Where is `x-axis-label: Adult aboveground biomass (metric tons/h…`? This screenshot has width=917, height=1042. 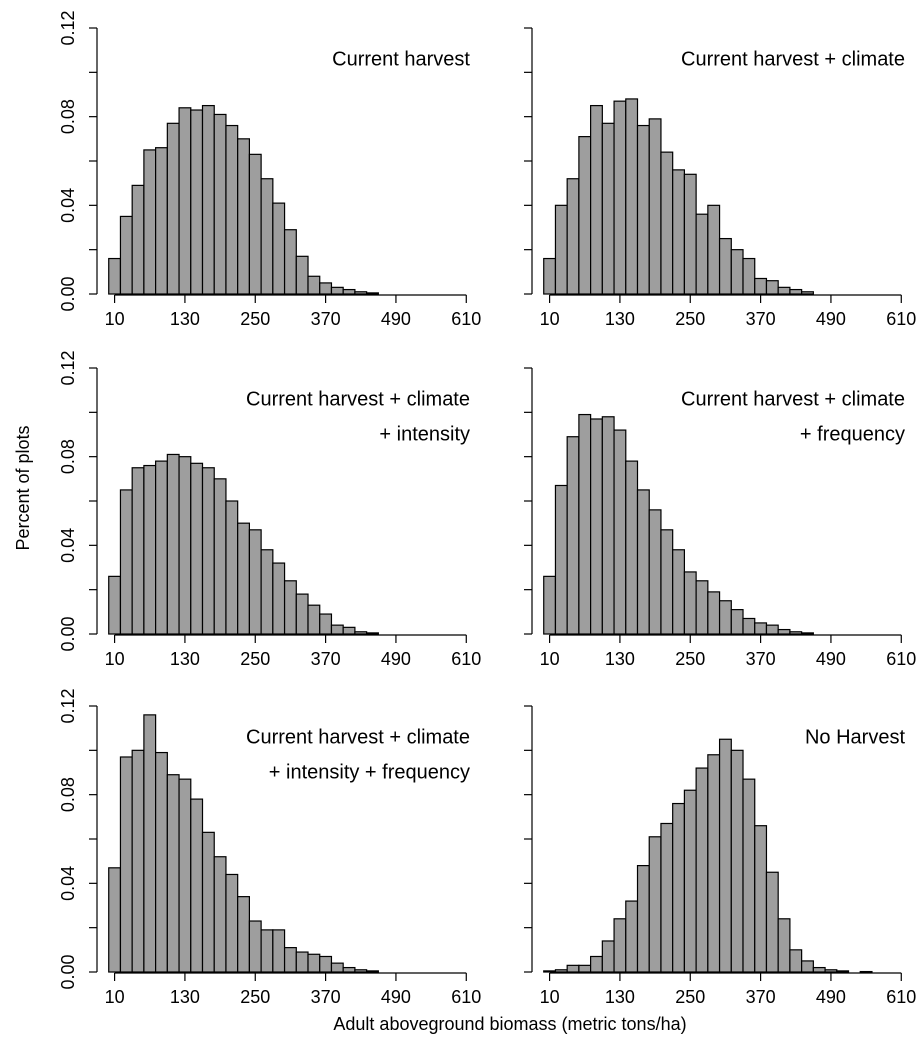
x-axis-label: Adult aboveground biomass (metric tons/h… is located at coordinates (509, 1024).